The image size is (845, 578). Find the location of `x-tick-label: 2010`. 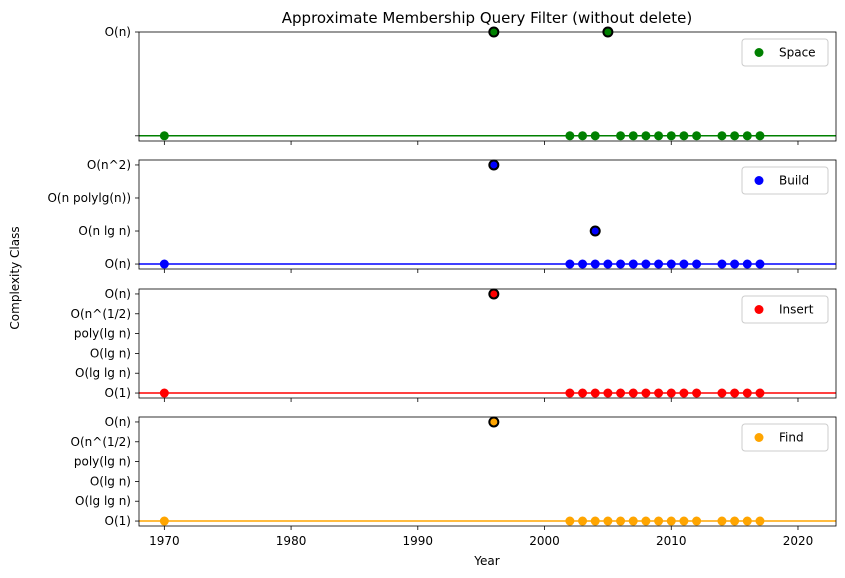

x-tick-label: 2010 is located at coordinates (671, 541).